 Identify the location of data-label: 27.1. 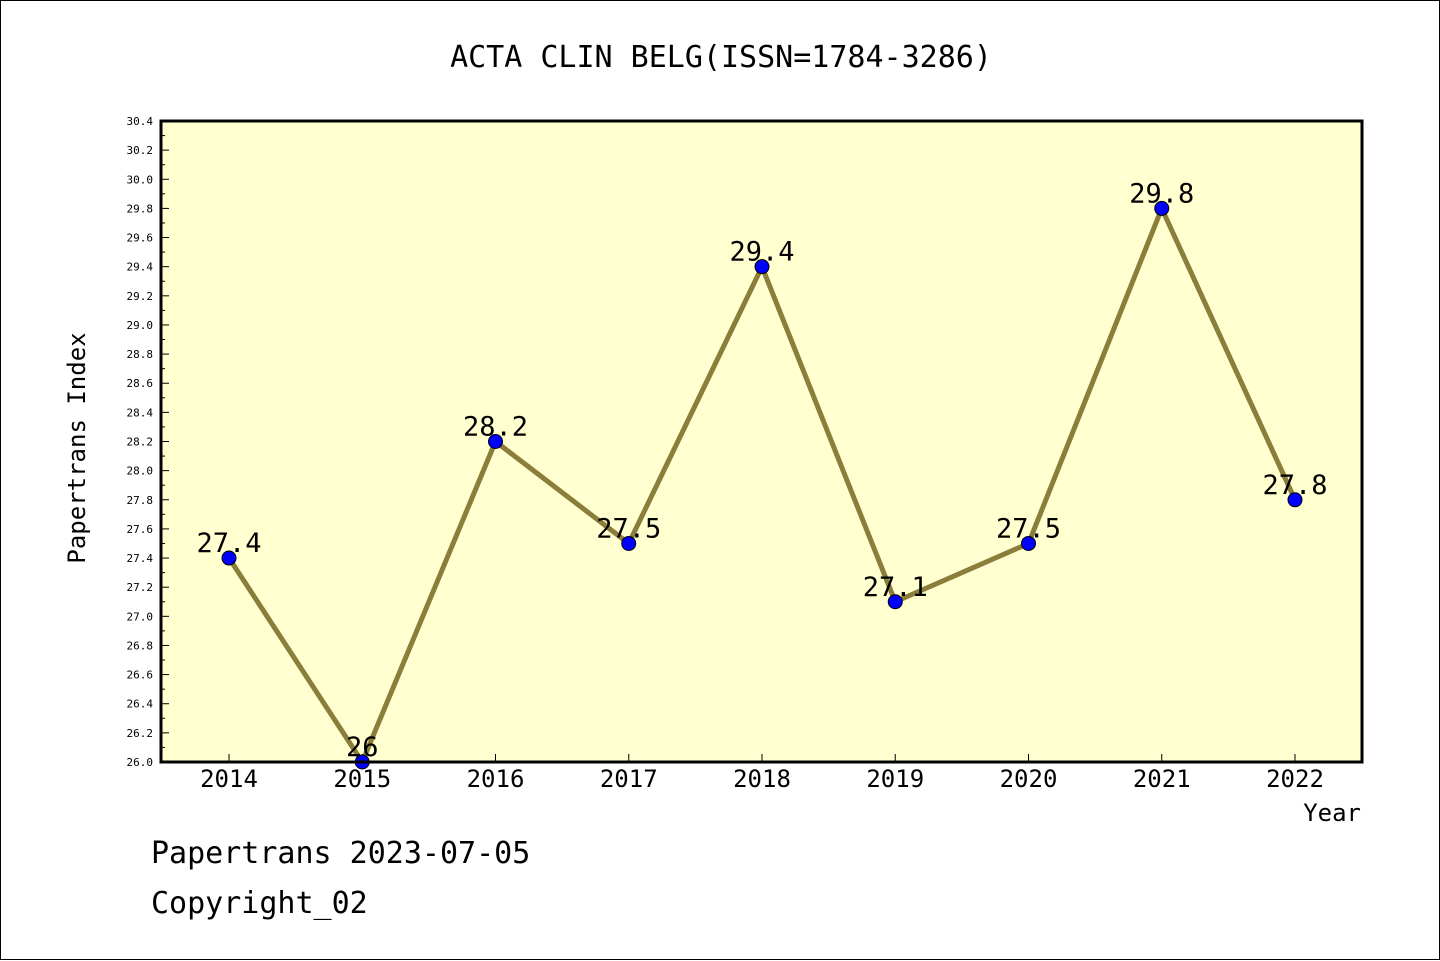
(895, 587).